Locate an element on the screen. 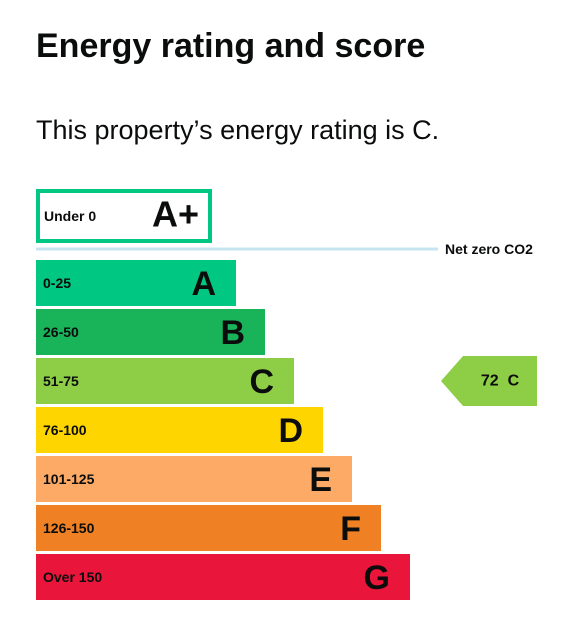 The image size is (569, 625). band-g-range: Over 150 is located at coordinates (72, 577).